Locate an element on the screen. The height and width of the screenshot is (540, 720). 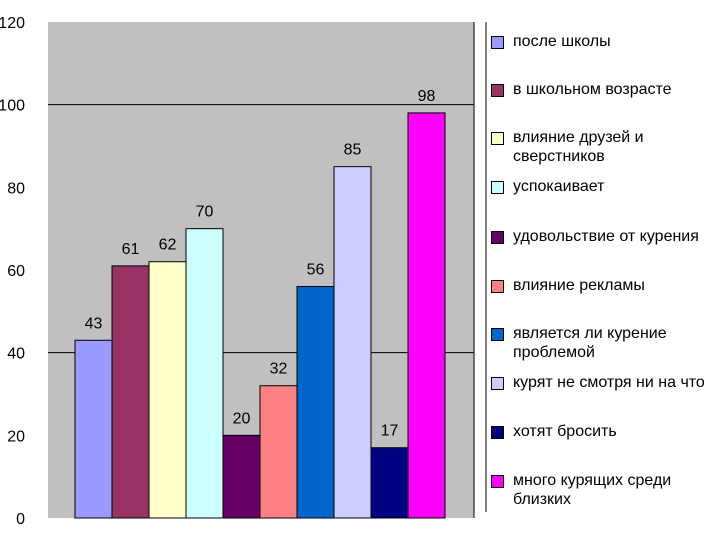
legend-label: после школы is located at coordinates (562, 41).